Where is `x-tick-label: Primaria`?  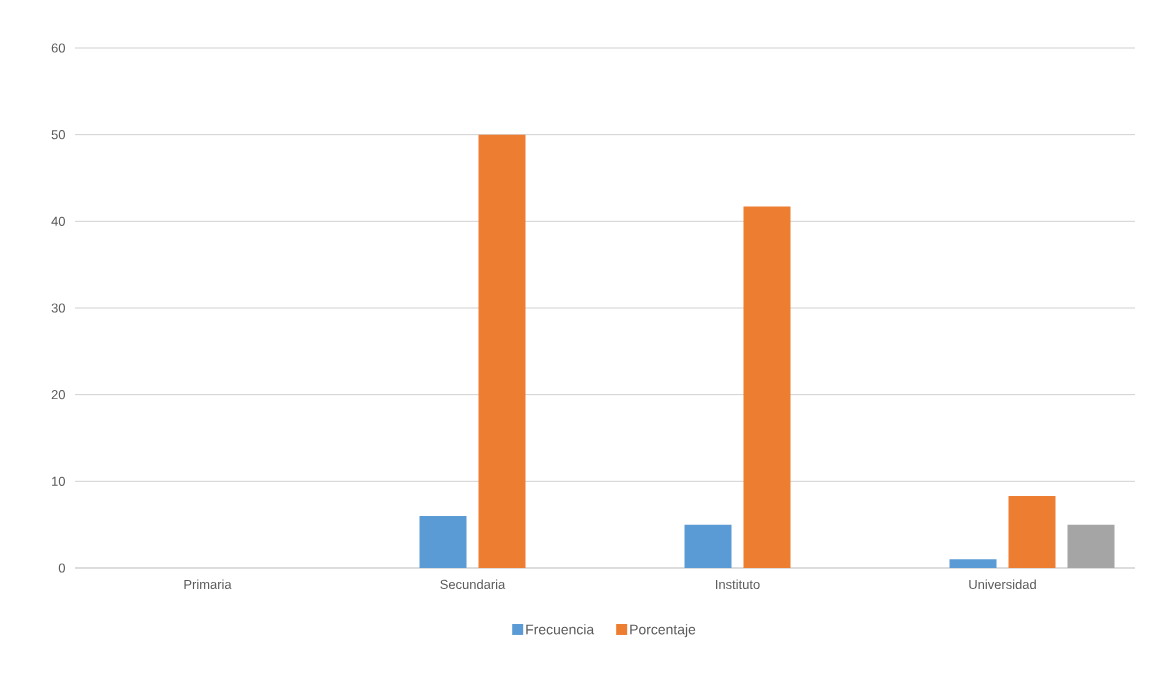 x-tick-label: Primaria is located at coordinates (208, 584).